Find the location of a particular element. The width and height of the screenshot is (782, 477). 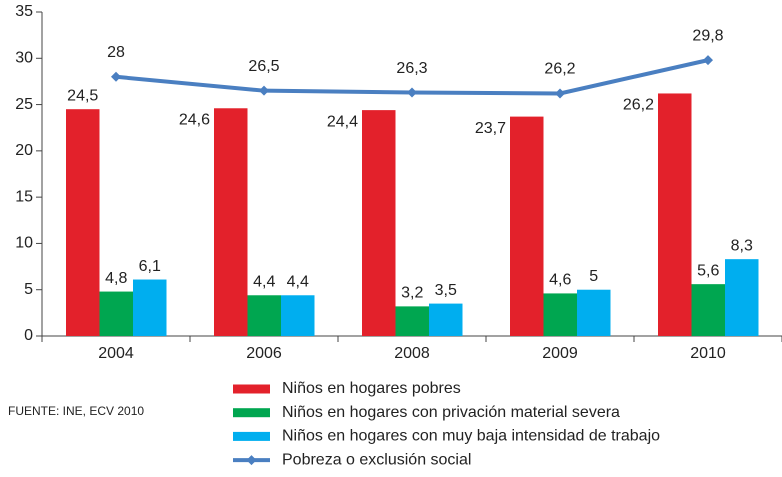

data-label: 26,5 is located at coordinates (263, 66).